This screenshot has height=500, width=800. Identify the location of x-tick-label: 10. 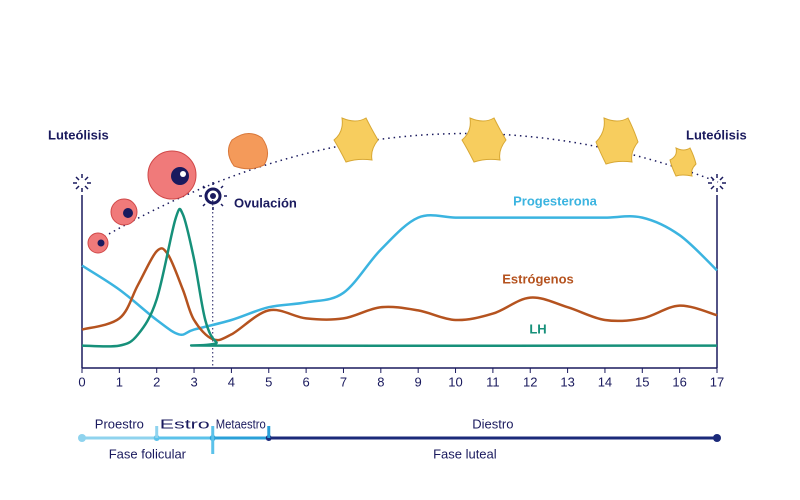
(455, 381).